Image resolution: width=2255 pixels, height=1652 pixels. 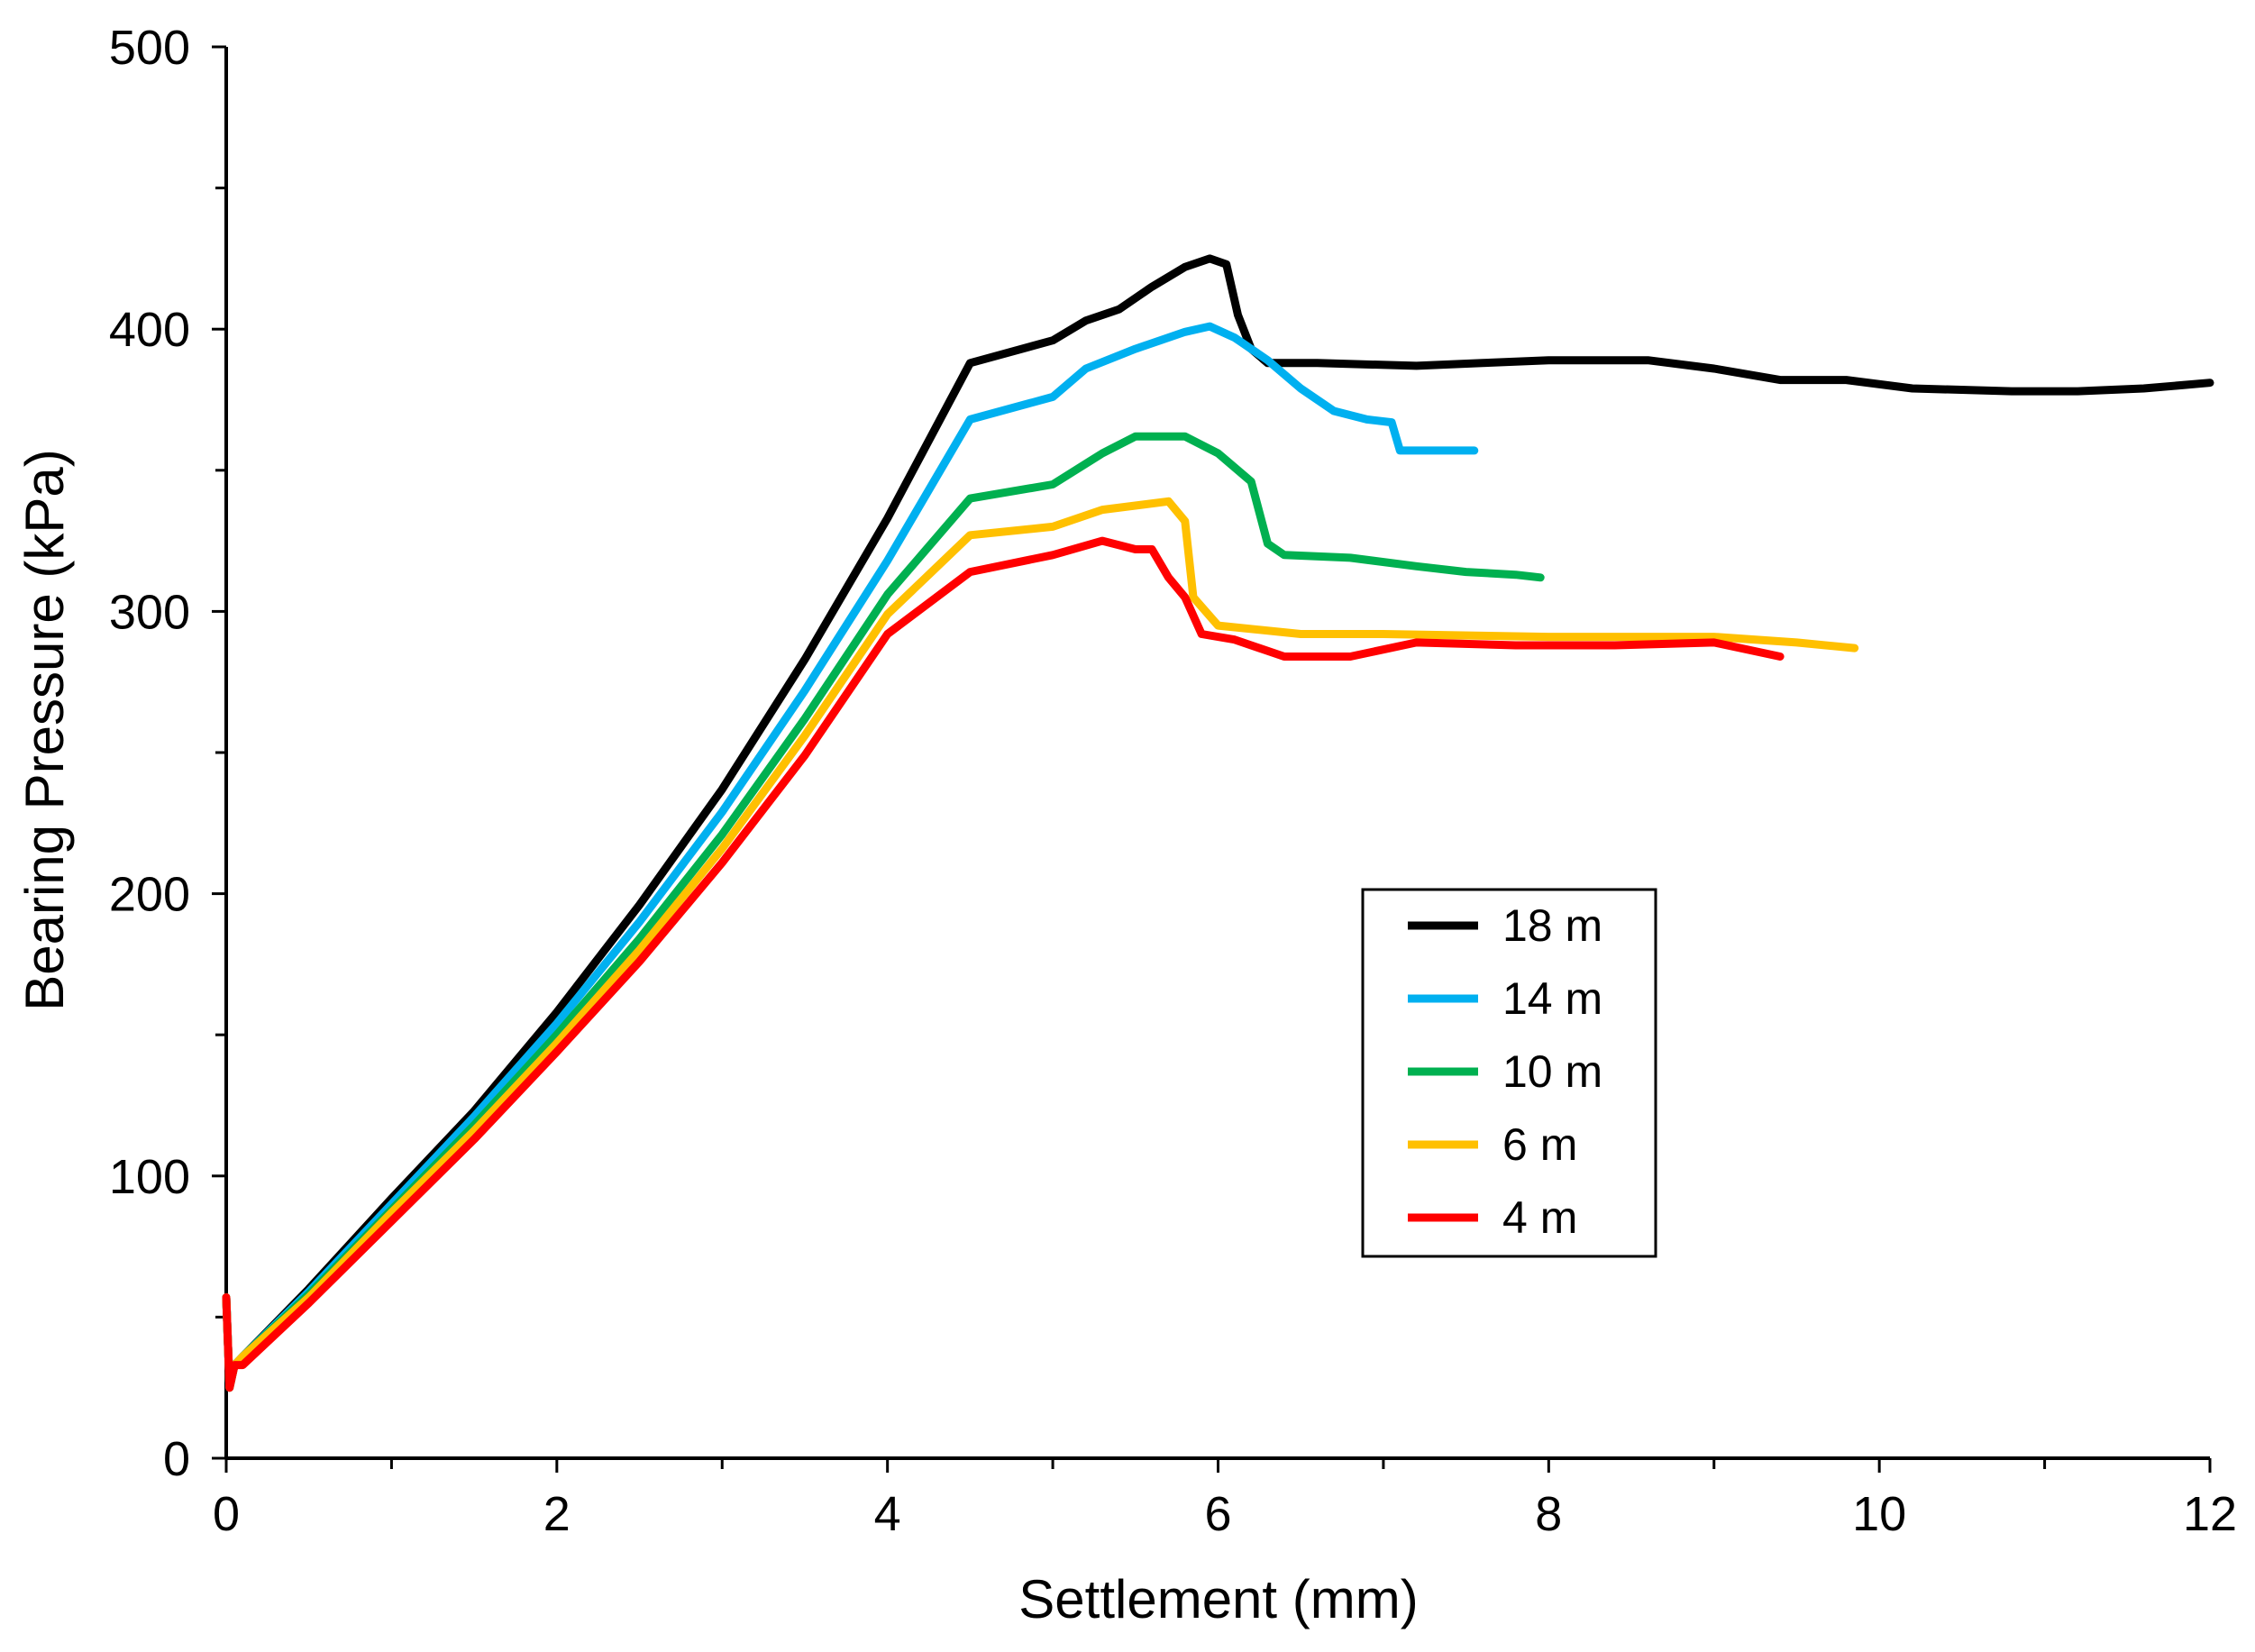 What do you see at coordinates (44, 730) in the screenshot?
I see `y-axis-title: Bearing Pressure (kPa)` at bounding box center [44, 730].